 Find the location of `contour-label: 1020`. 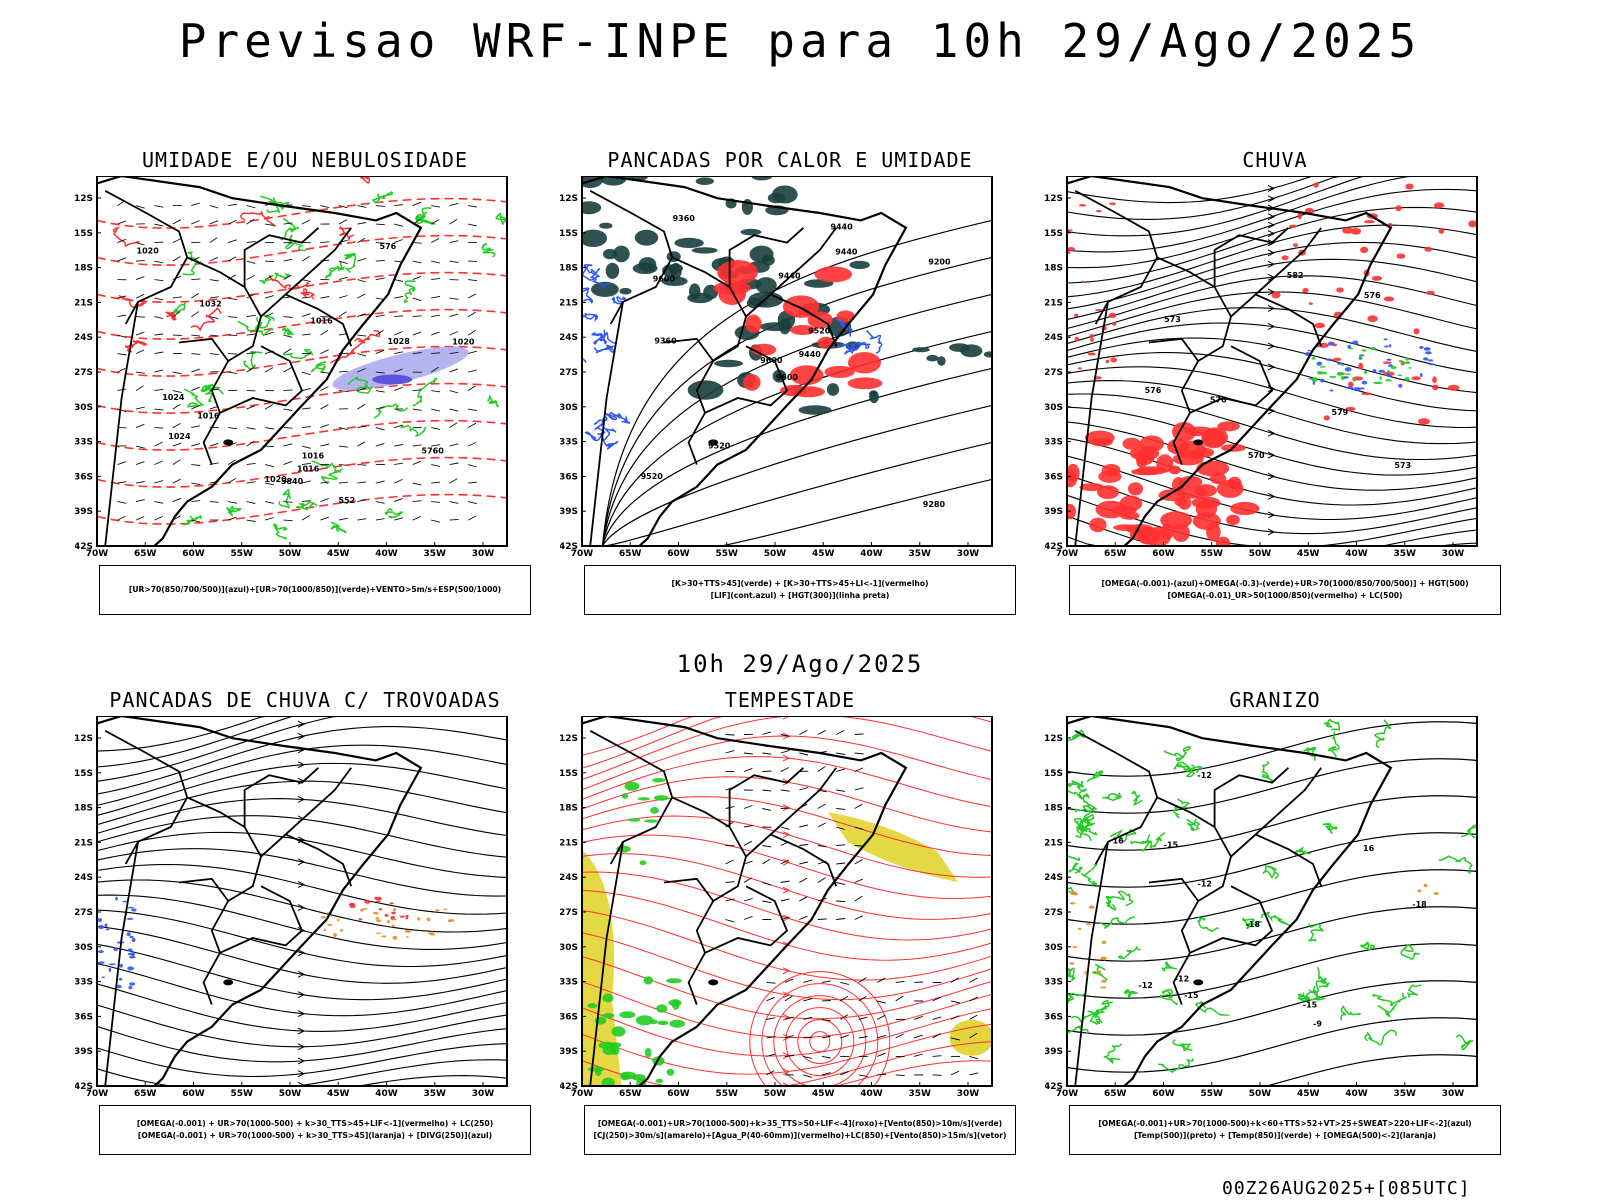

contour-label: 1020 is located at coordinates (276, 479).